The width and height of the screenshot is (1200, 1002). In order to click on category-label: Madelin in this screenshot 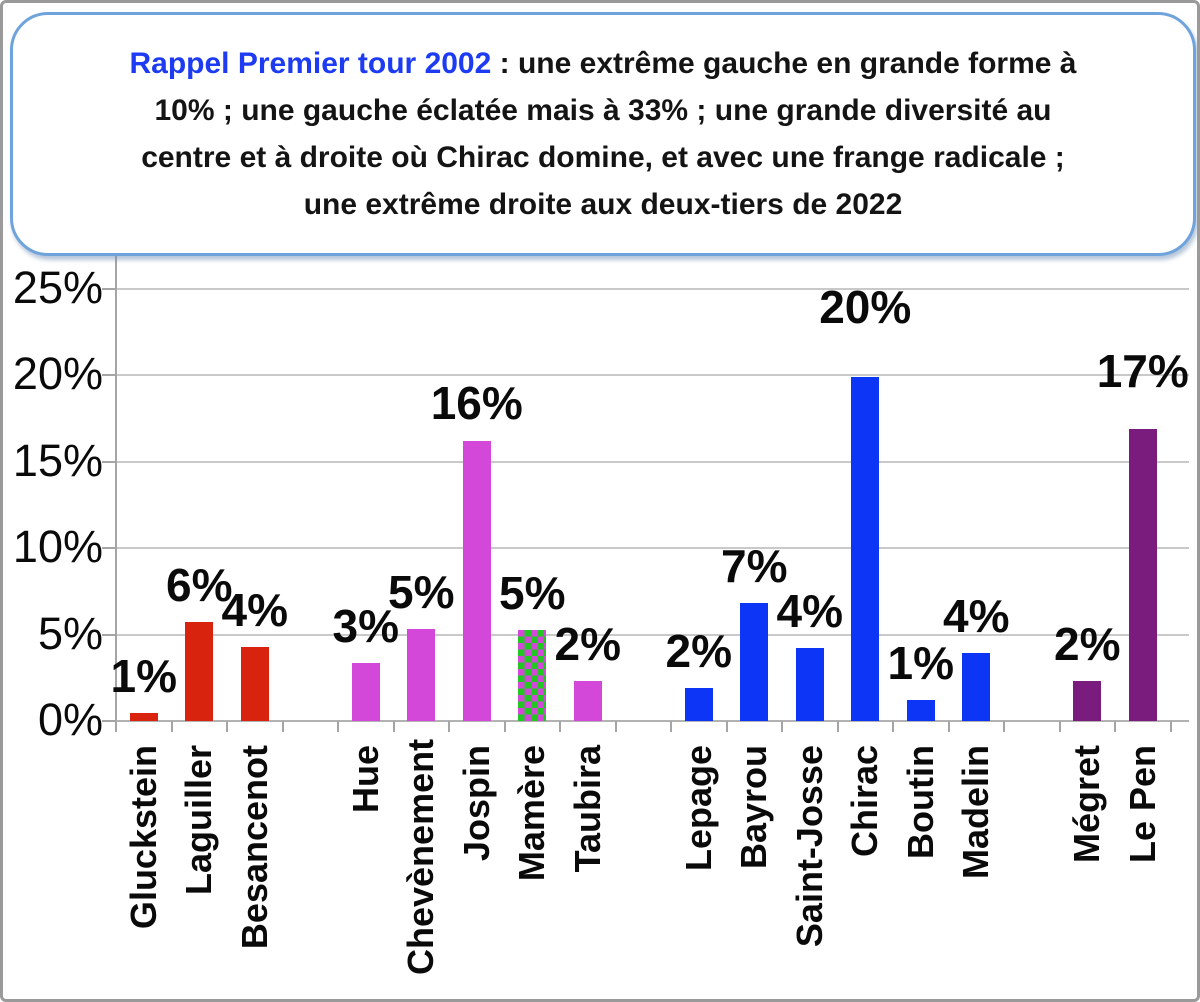, I will do `click(976, 812)`.